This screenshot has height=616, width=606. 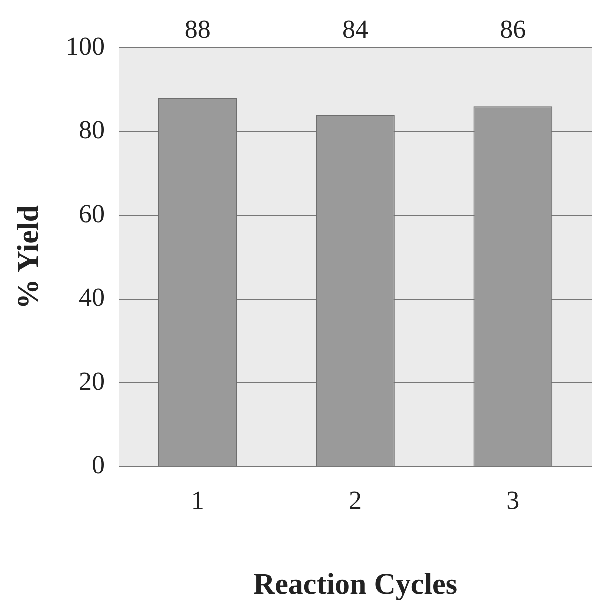 I want to click on x-tick-label: 3, so click(x=513, y=501).